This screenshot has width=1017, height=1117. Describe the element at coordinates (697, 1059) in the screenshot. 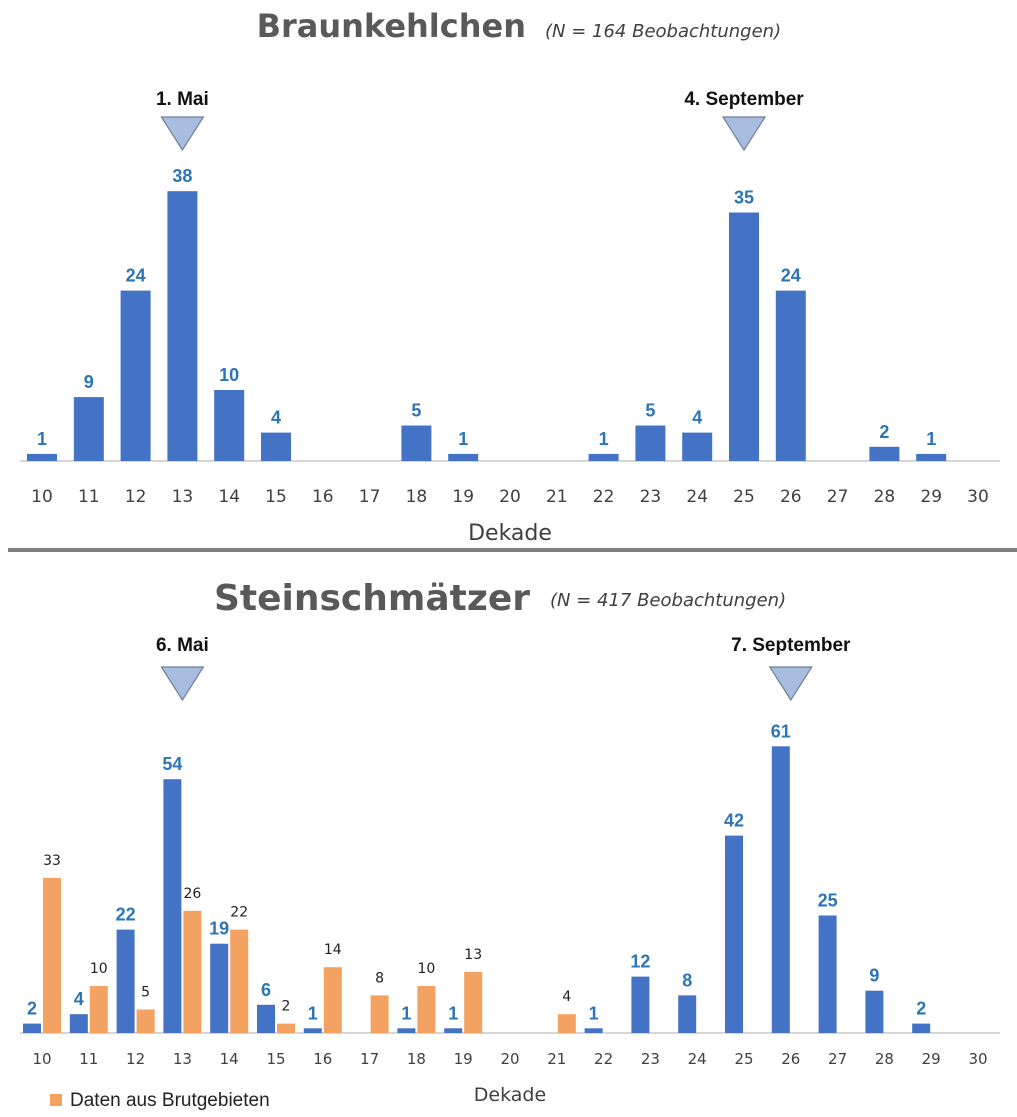

I see `x-tick-label: 24` at that location.